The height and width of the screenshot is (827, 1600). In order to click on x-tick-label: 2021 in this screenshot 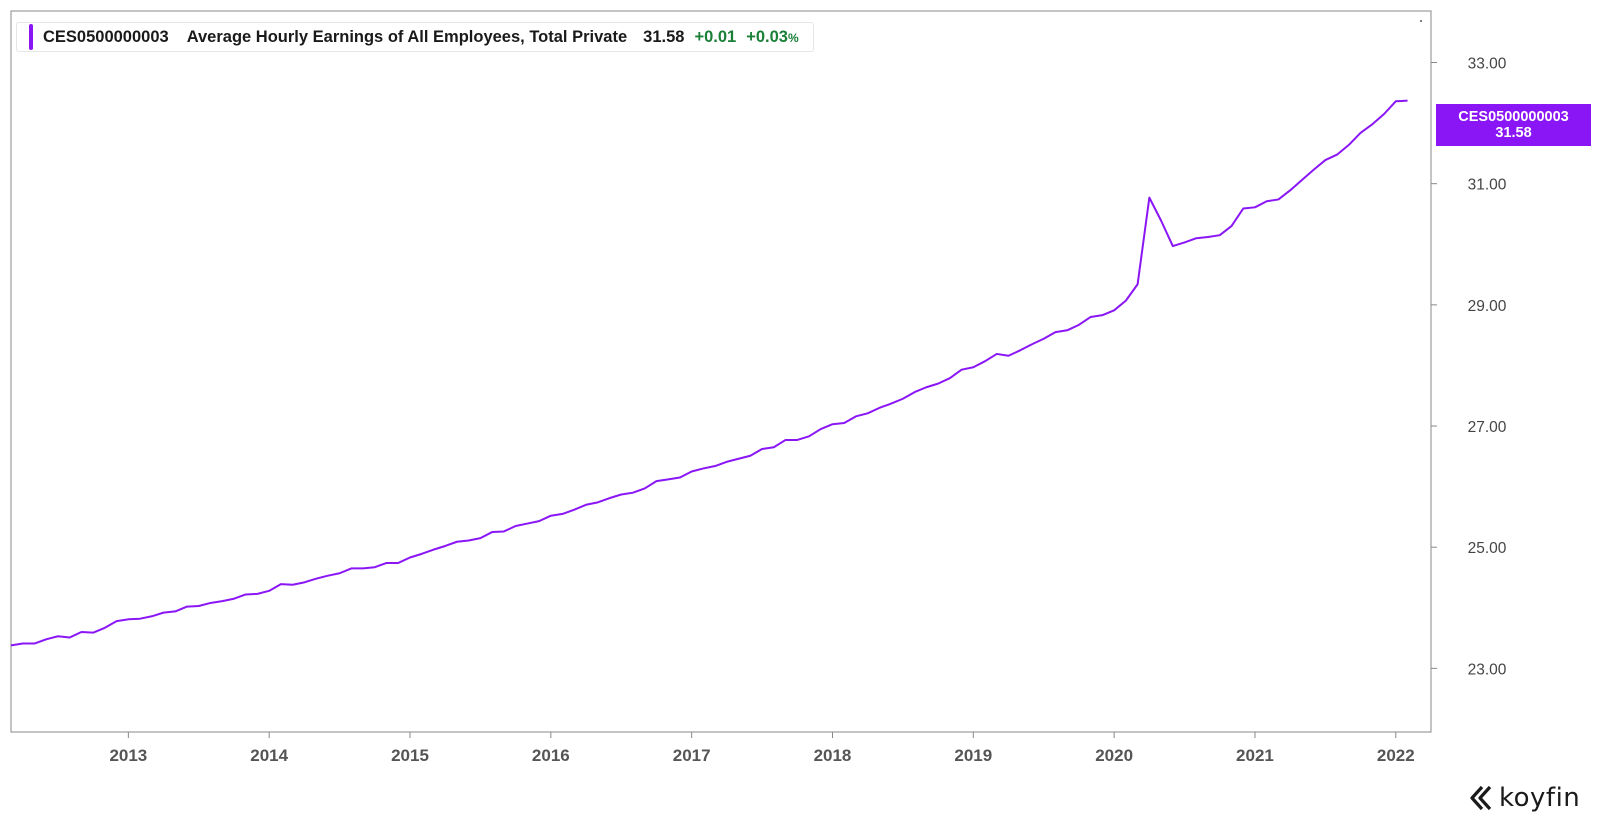, I will do `click(1255, 755)`.